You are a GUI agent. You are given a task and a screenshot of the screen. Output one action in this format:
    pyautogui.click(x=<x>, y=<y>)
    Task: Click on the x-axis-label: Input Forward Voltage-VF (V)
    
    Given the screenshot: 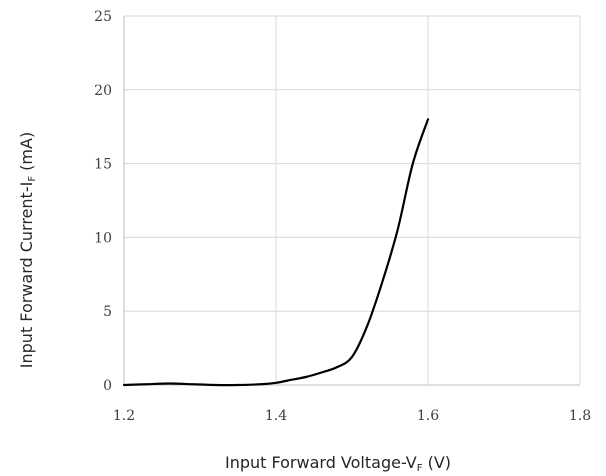 What is the action you would take?
    pyautogui.click(x=338, y=463)
    